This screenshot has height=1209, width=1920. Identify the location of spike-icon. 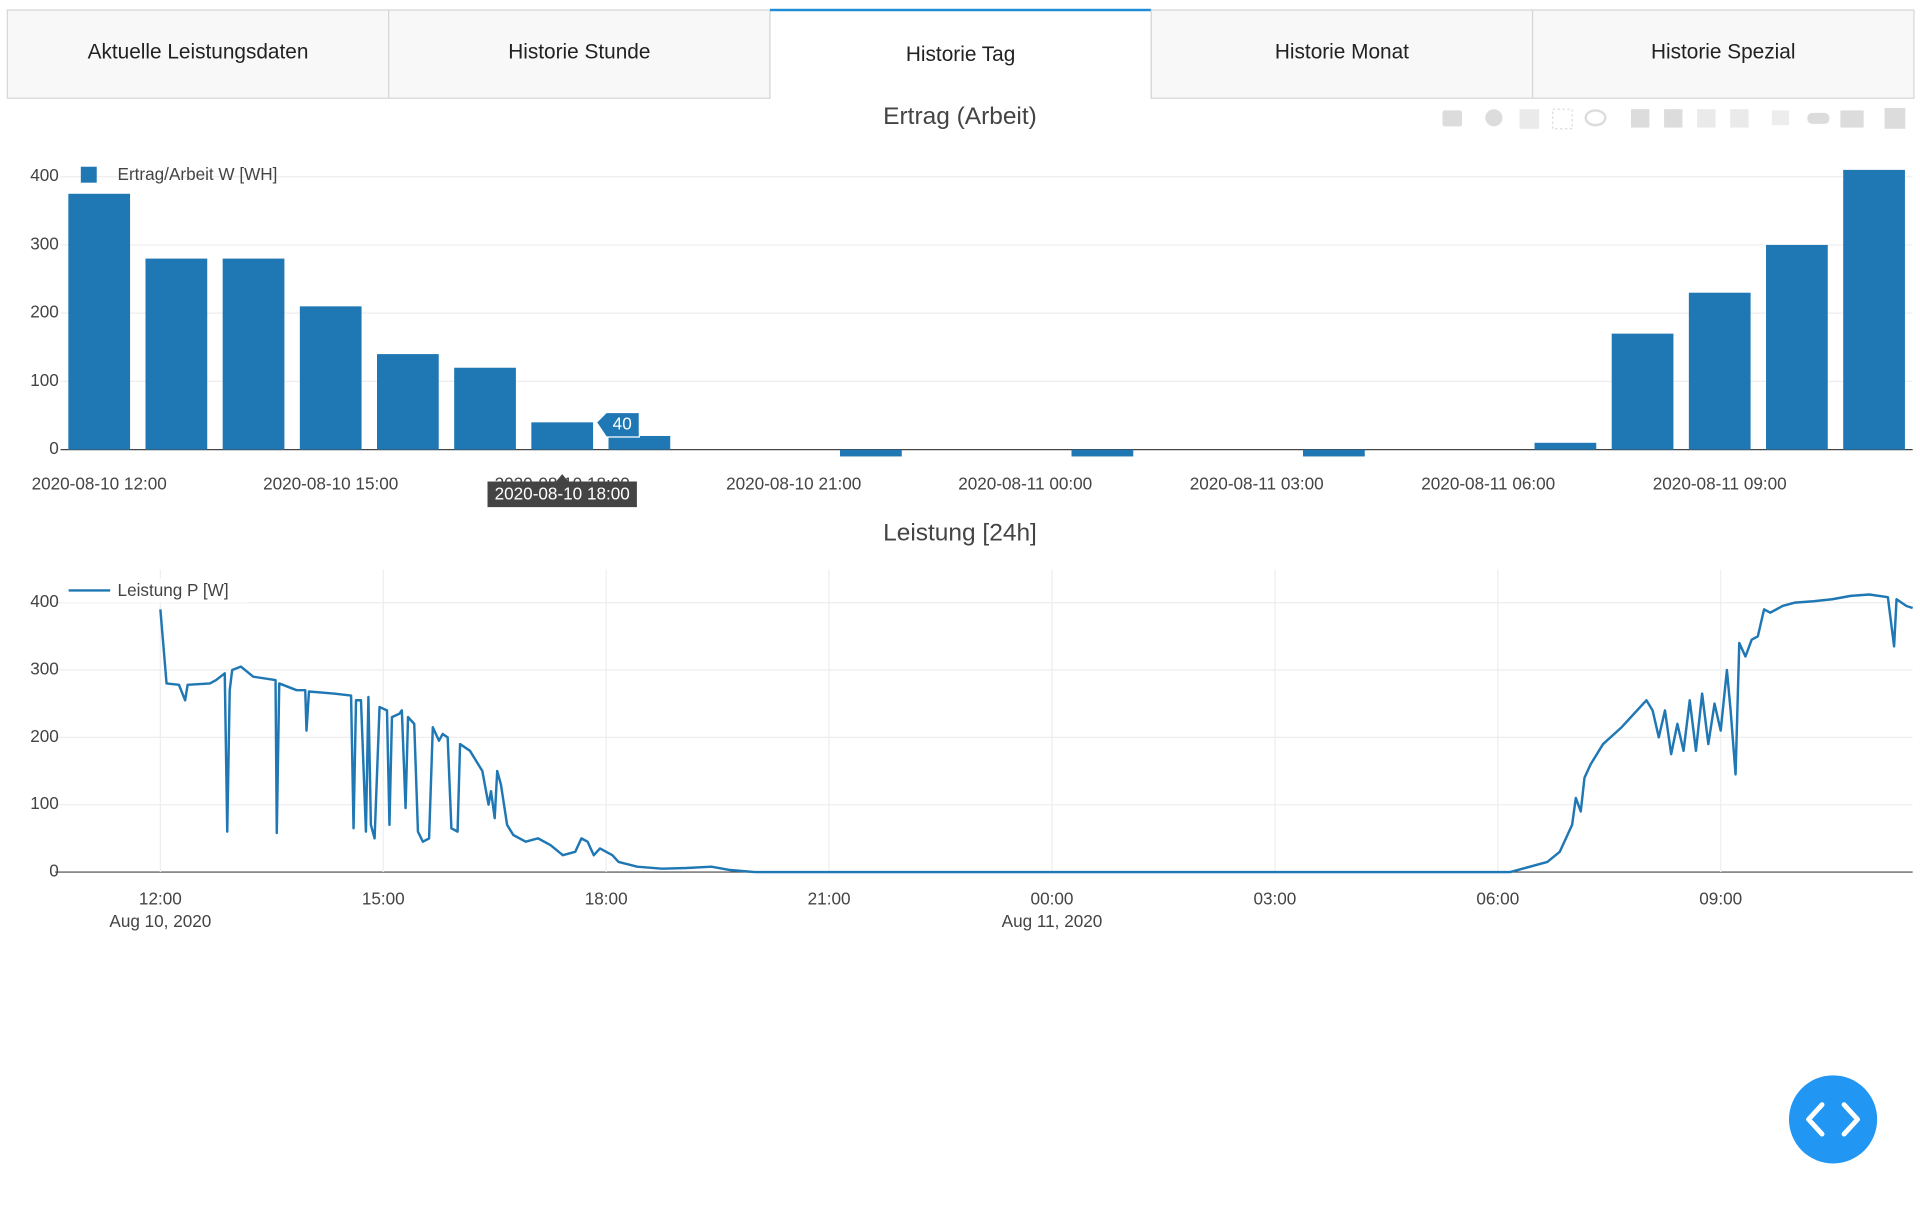
(1780, 118).